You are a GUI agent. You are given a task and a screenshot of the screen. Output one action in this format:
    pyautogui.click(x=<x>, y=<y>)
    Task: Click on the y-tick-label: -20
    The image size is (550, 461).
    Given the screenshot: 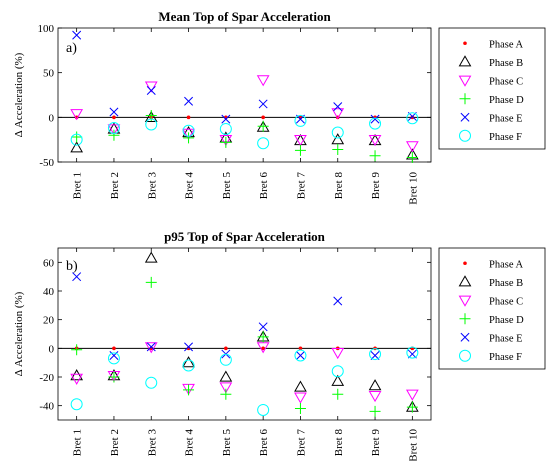 What is the action you would take?
    pyautogui.click(x=46, y=378)
    